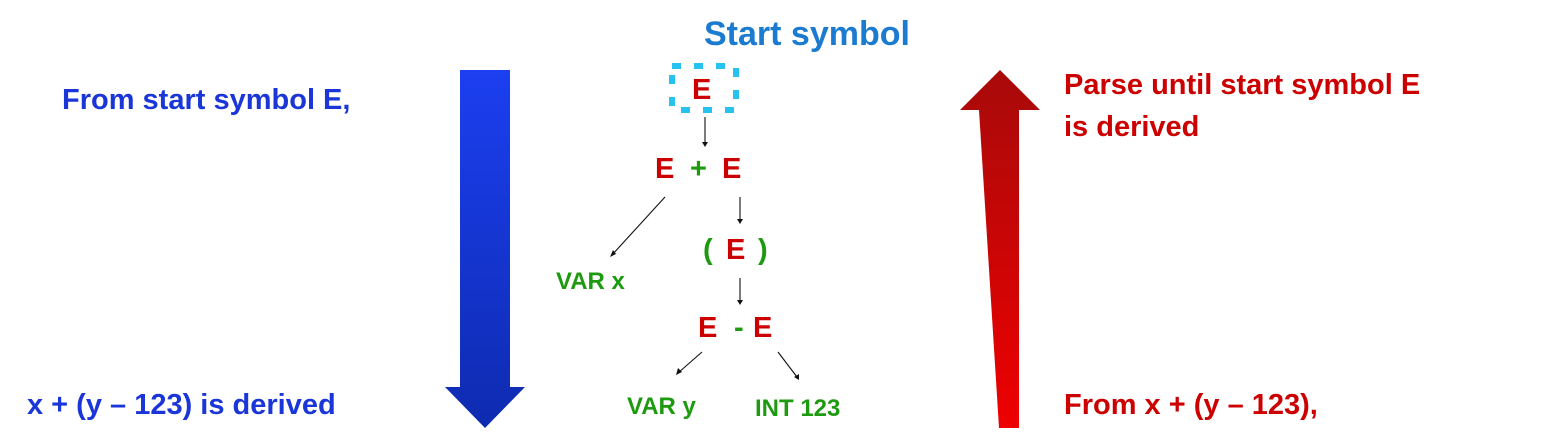 This screenshot has width=1547, height=435. Describe the element at coordinates (708, 250) in the screenshot. I see `tree-l2-open-paren: (` at that location.